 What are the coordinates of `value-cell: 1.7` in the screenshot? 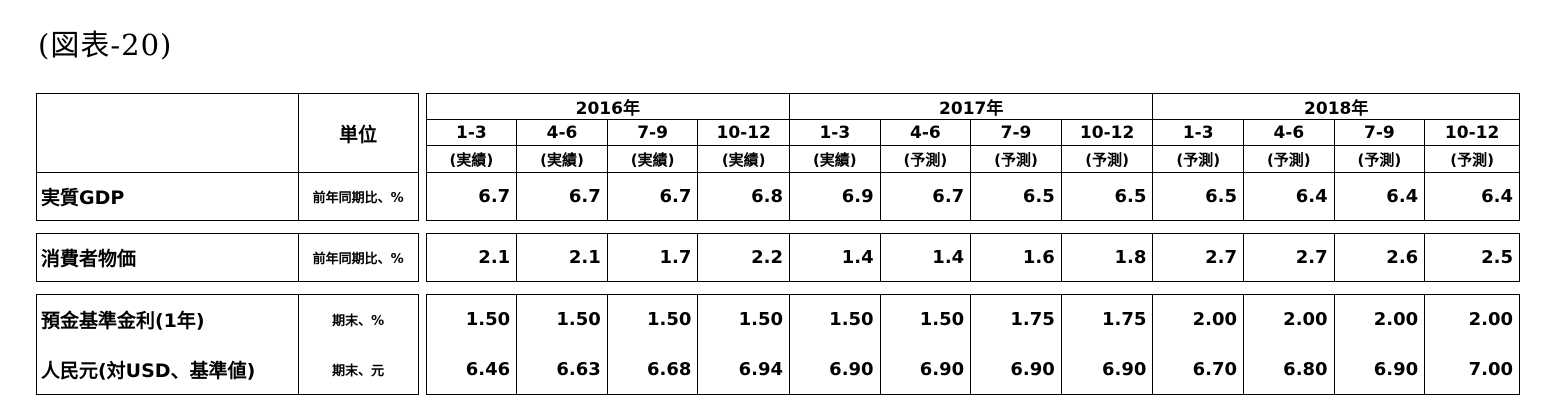 It's located at (652, 257).